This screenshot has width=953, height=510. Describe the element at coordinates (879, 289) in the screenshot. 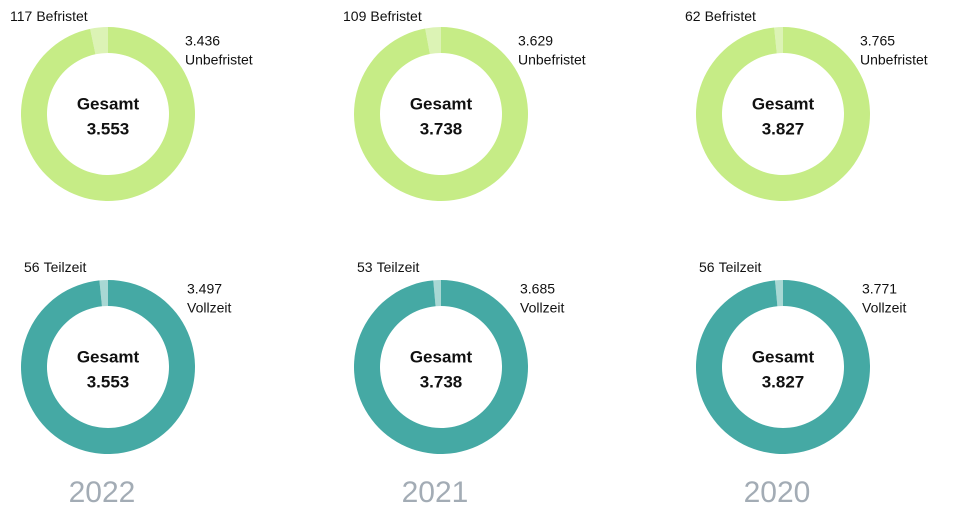

I see `segment-value: 3.771` at that location.